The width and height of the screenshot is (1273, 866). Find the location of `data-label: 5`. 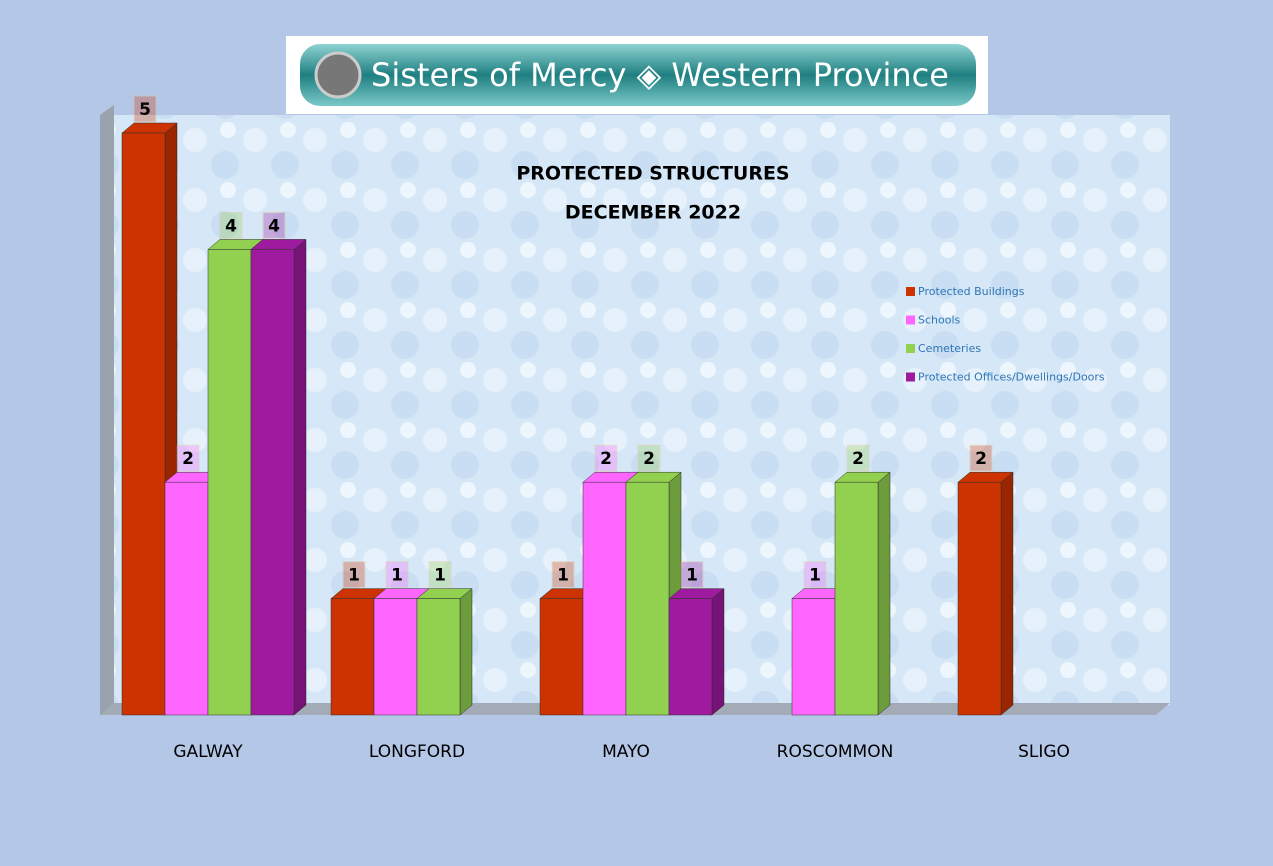

data-label: 5 is located at coordinates (145, 110).